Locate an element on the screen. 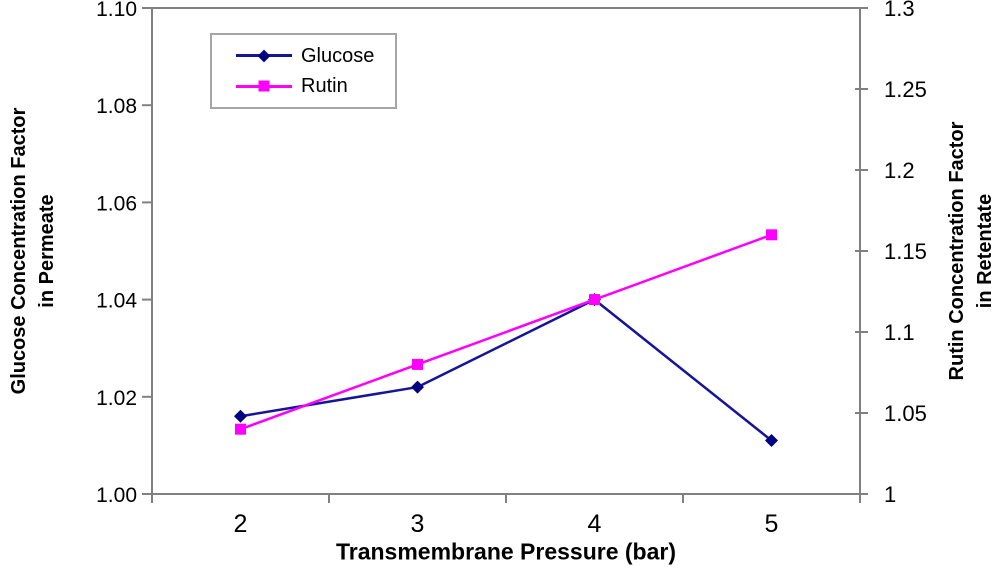 The height and width of the screenshot is (570, 1000). right-axis-title-line1: Rutin Concentration Factor is located at coordinates (957, 251).